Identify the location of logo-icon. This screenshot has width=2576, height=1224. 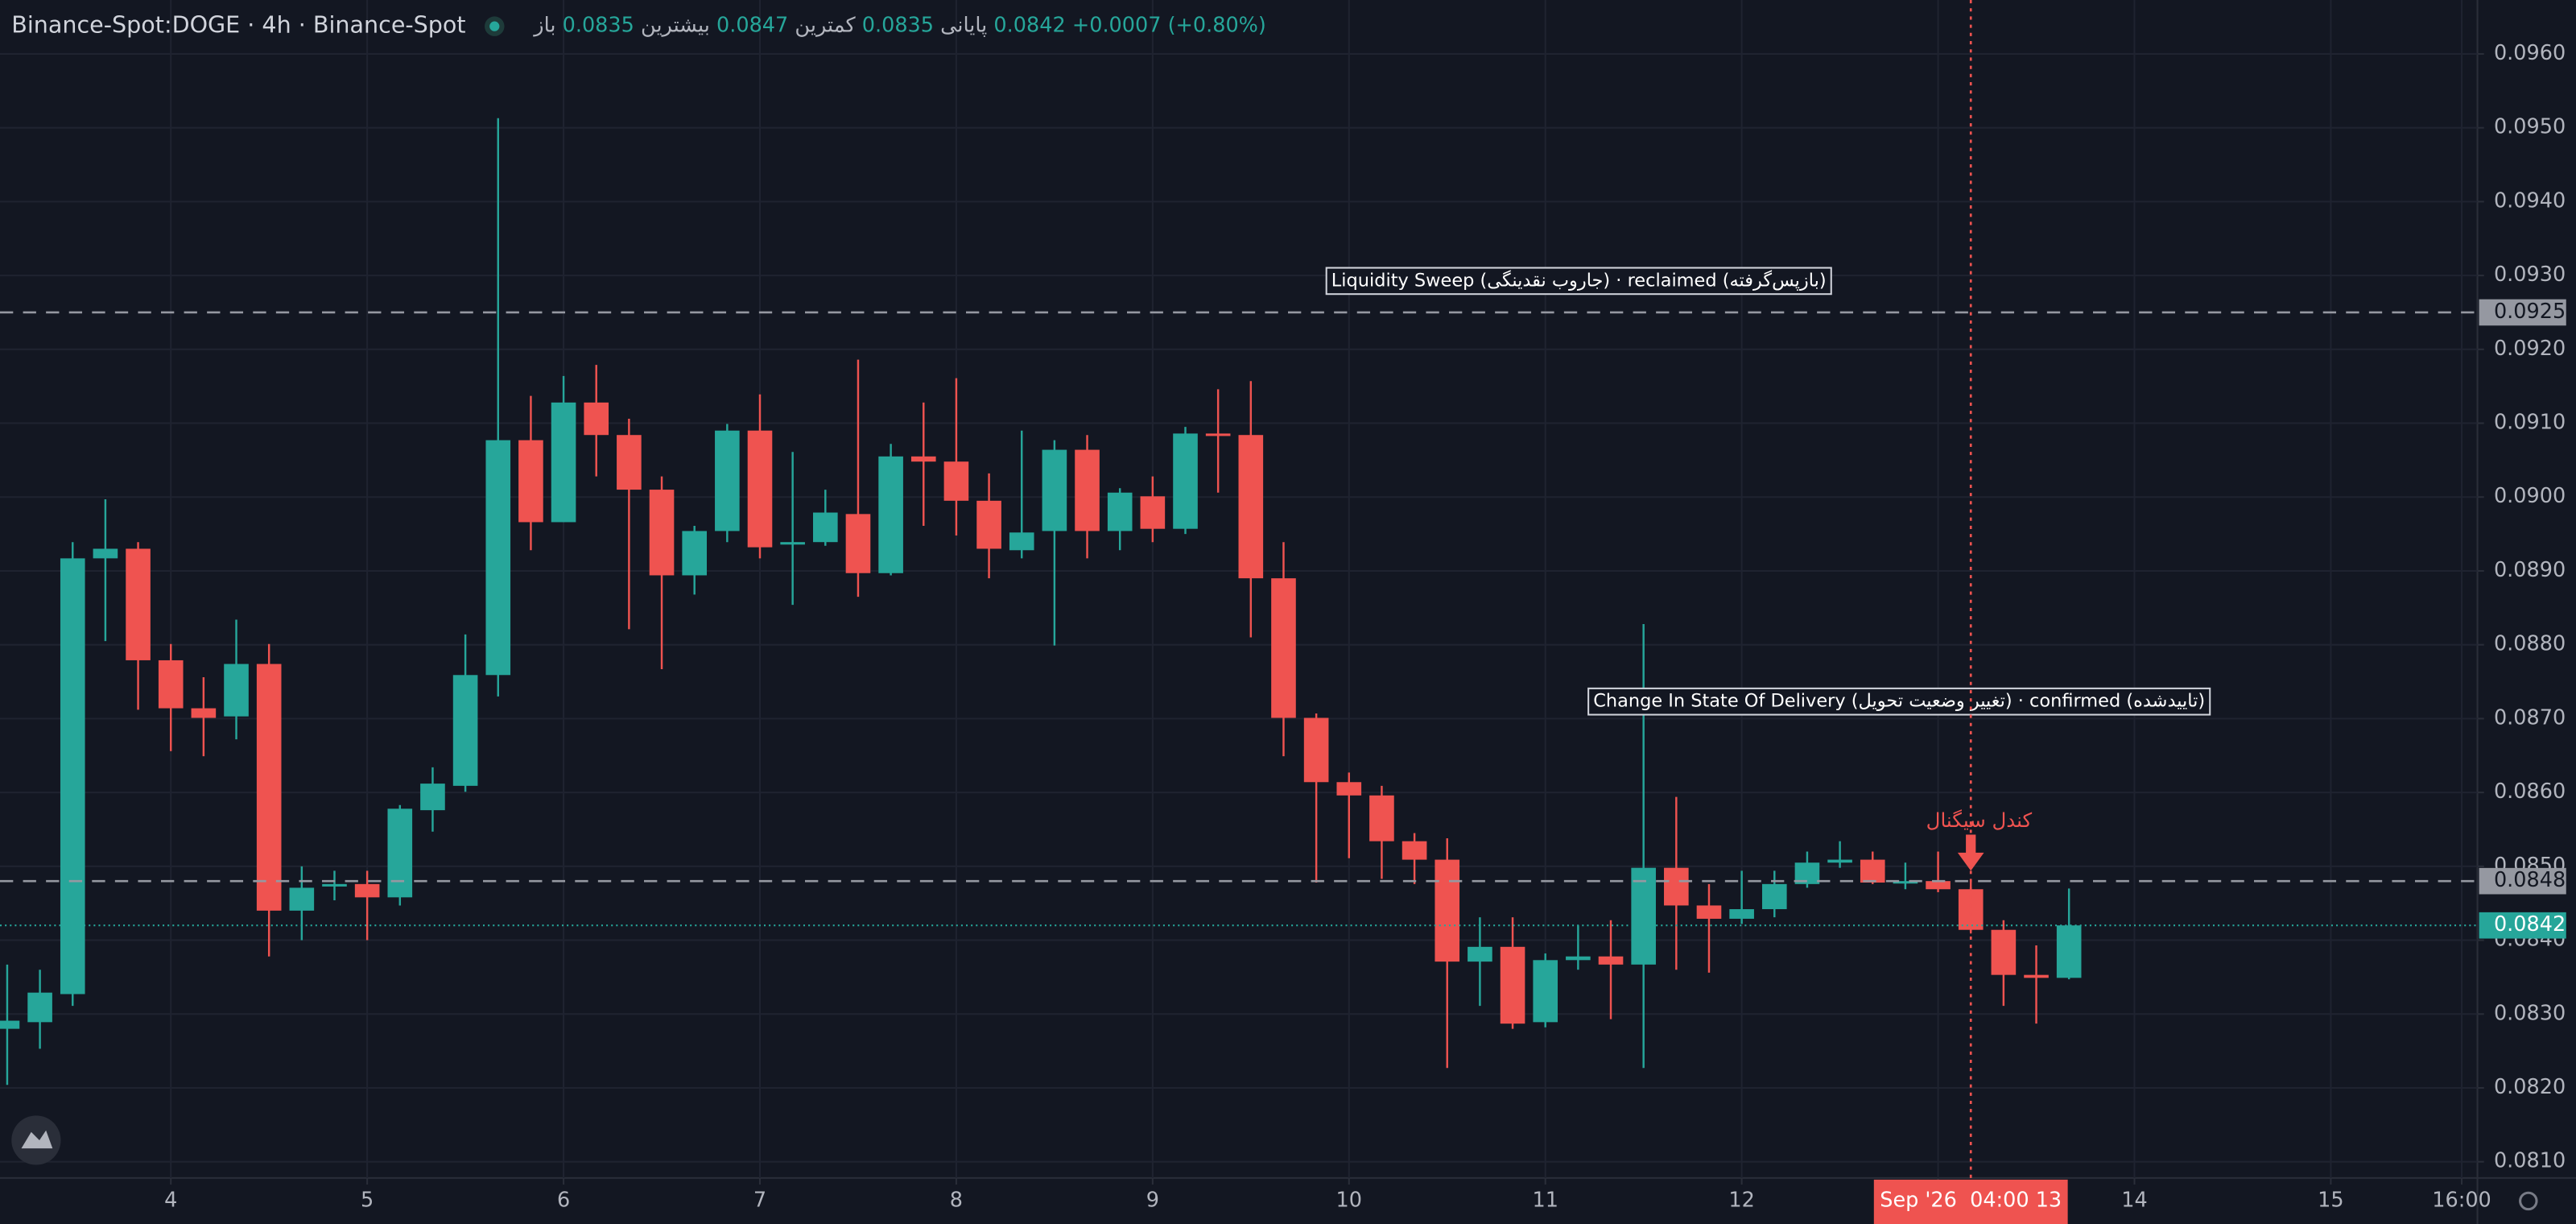
(37, 1139).